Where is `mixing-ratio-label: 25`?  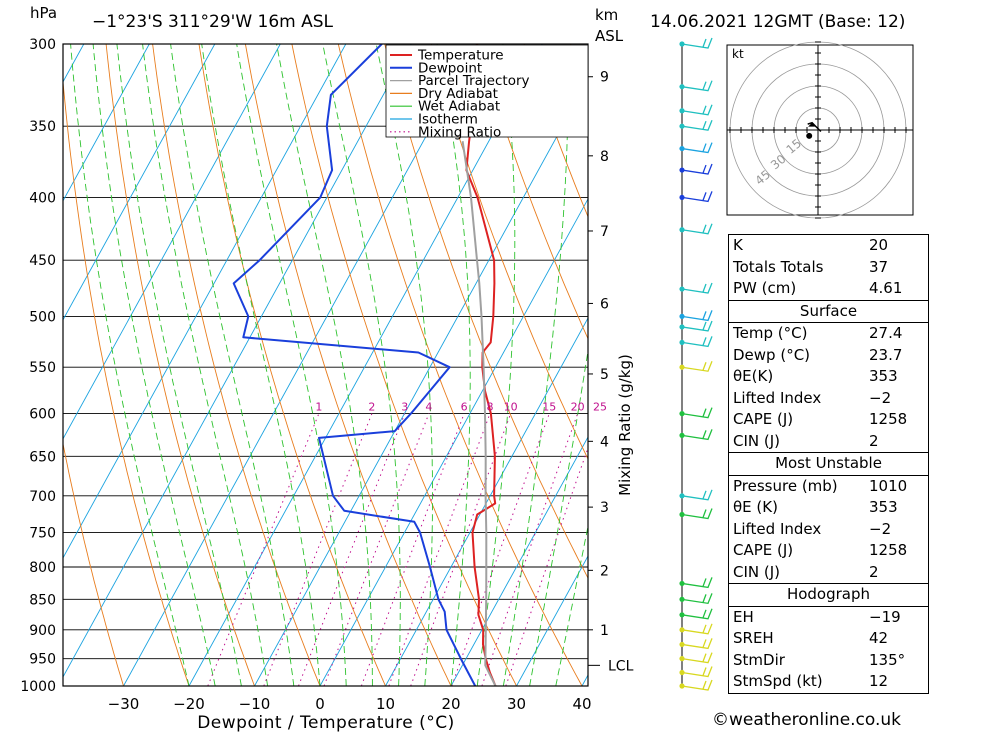
mixing-ratio-label: 25 is located at coordinates (600, 407).